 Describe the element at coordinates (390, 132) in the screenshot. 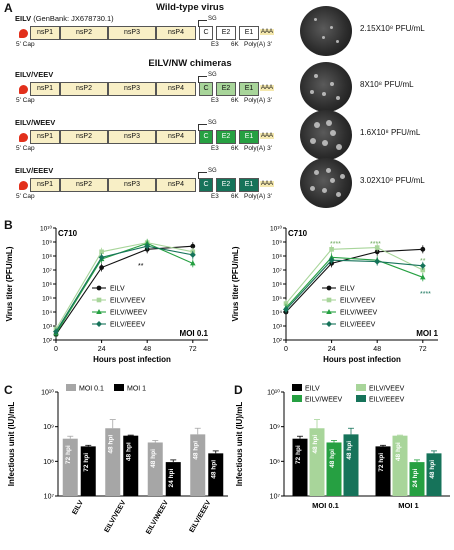

I see `titer-value: 1.6X10⁸ PFU/mL` at that location.